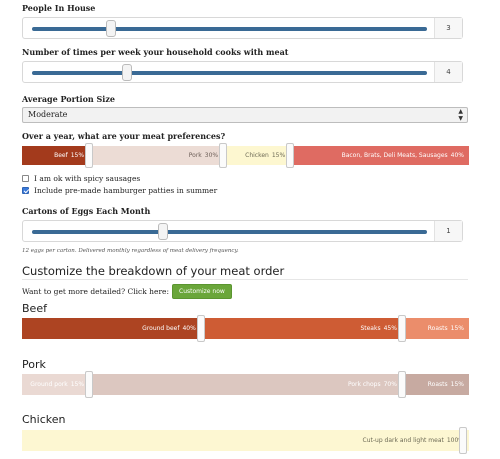 This screenshot has height=459, width=500. I want to click on customize-prompt: Want to get more detailed? Click here:, so click(95, 291).